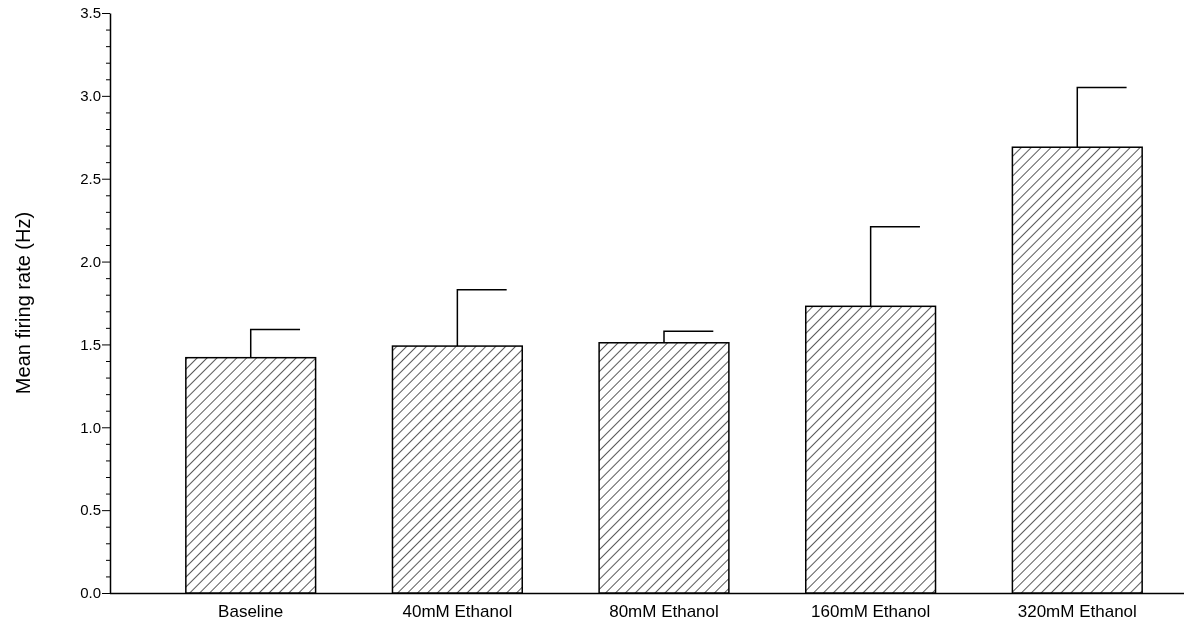 Image resolution: width=1204 pixels, height=635 pixels. What do you see at coordinates (1077, 612) in the screenshot?
I see `x-tick-label: 320mM Ethanol` at bounding box center [1077, 612].